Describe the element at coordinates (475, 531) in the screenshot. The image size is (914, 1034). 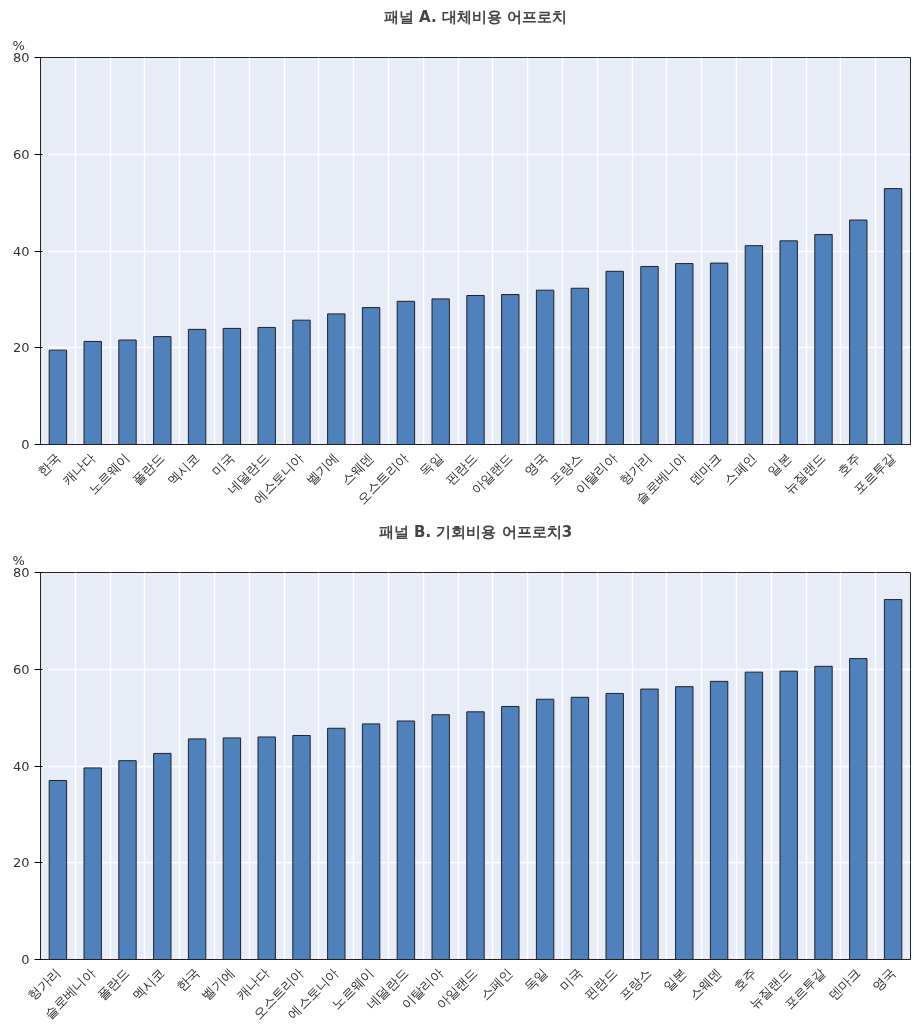
I see `chart-title: 패널 B. 기회비용 어프로치3` at that location.